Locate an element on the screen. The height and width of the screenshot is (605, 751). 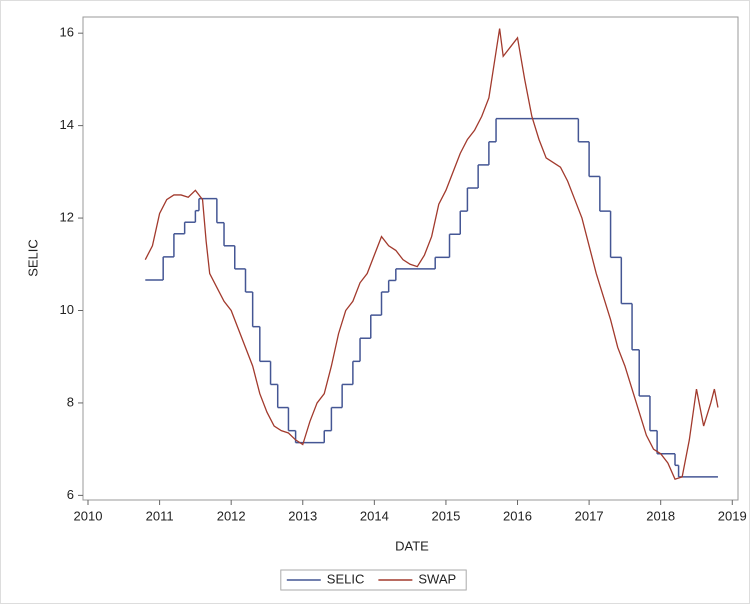
y-tick-label: 10 is located at coordinates (67, 309).